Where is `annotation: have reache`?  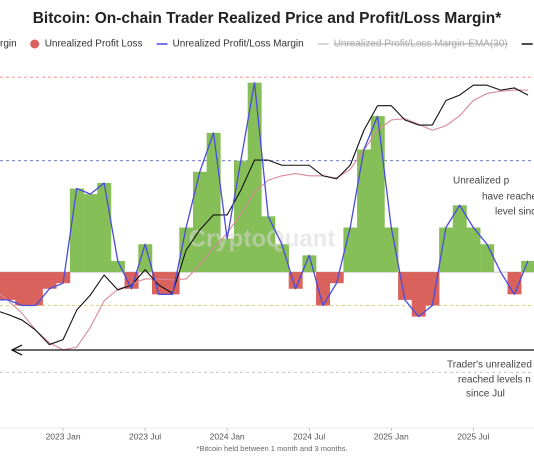 annotation: have reache is located at coordinates (508, 197).